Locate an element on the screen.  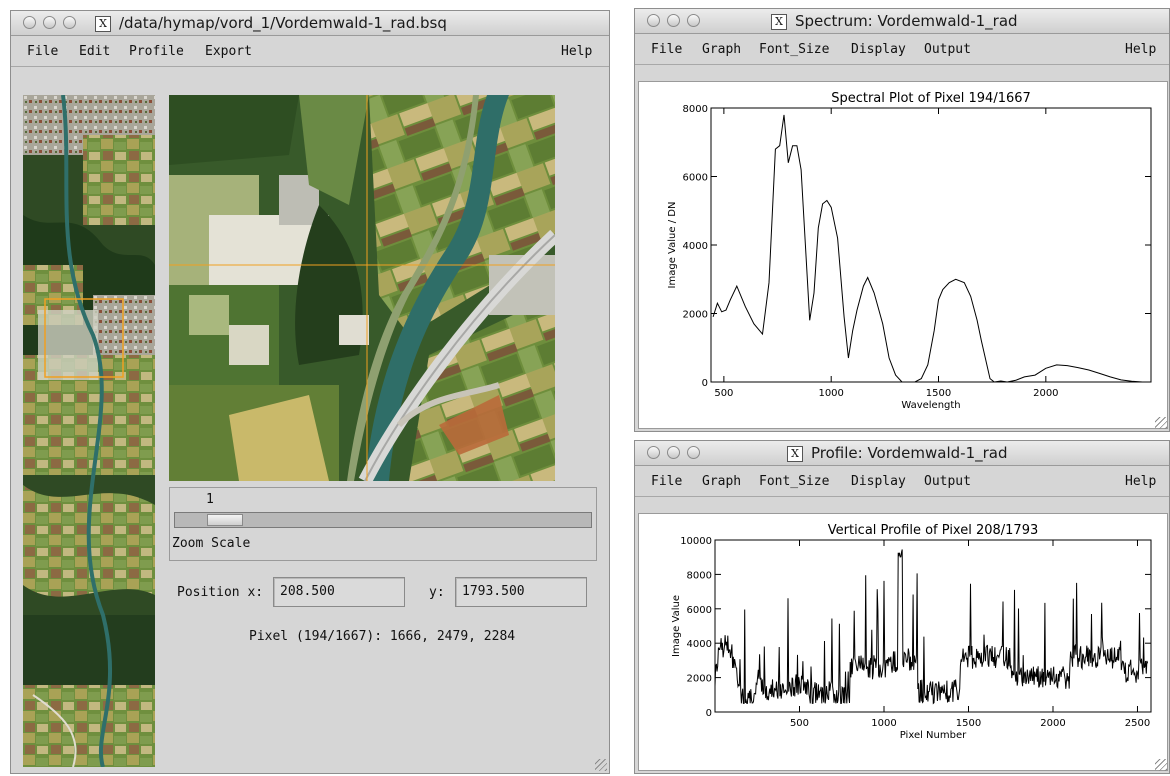
profile-ytick-label: 8000 is located at coordinates (699, 575).